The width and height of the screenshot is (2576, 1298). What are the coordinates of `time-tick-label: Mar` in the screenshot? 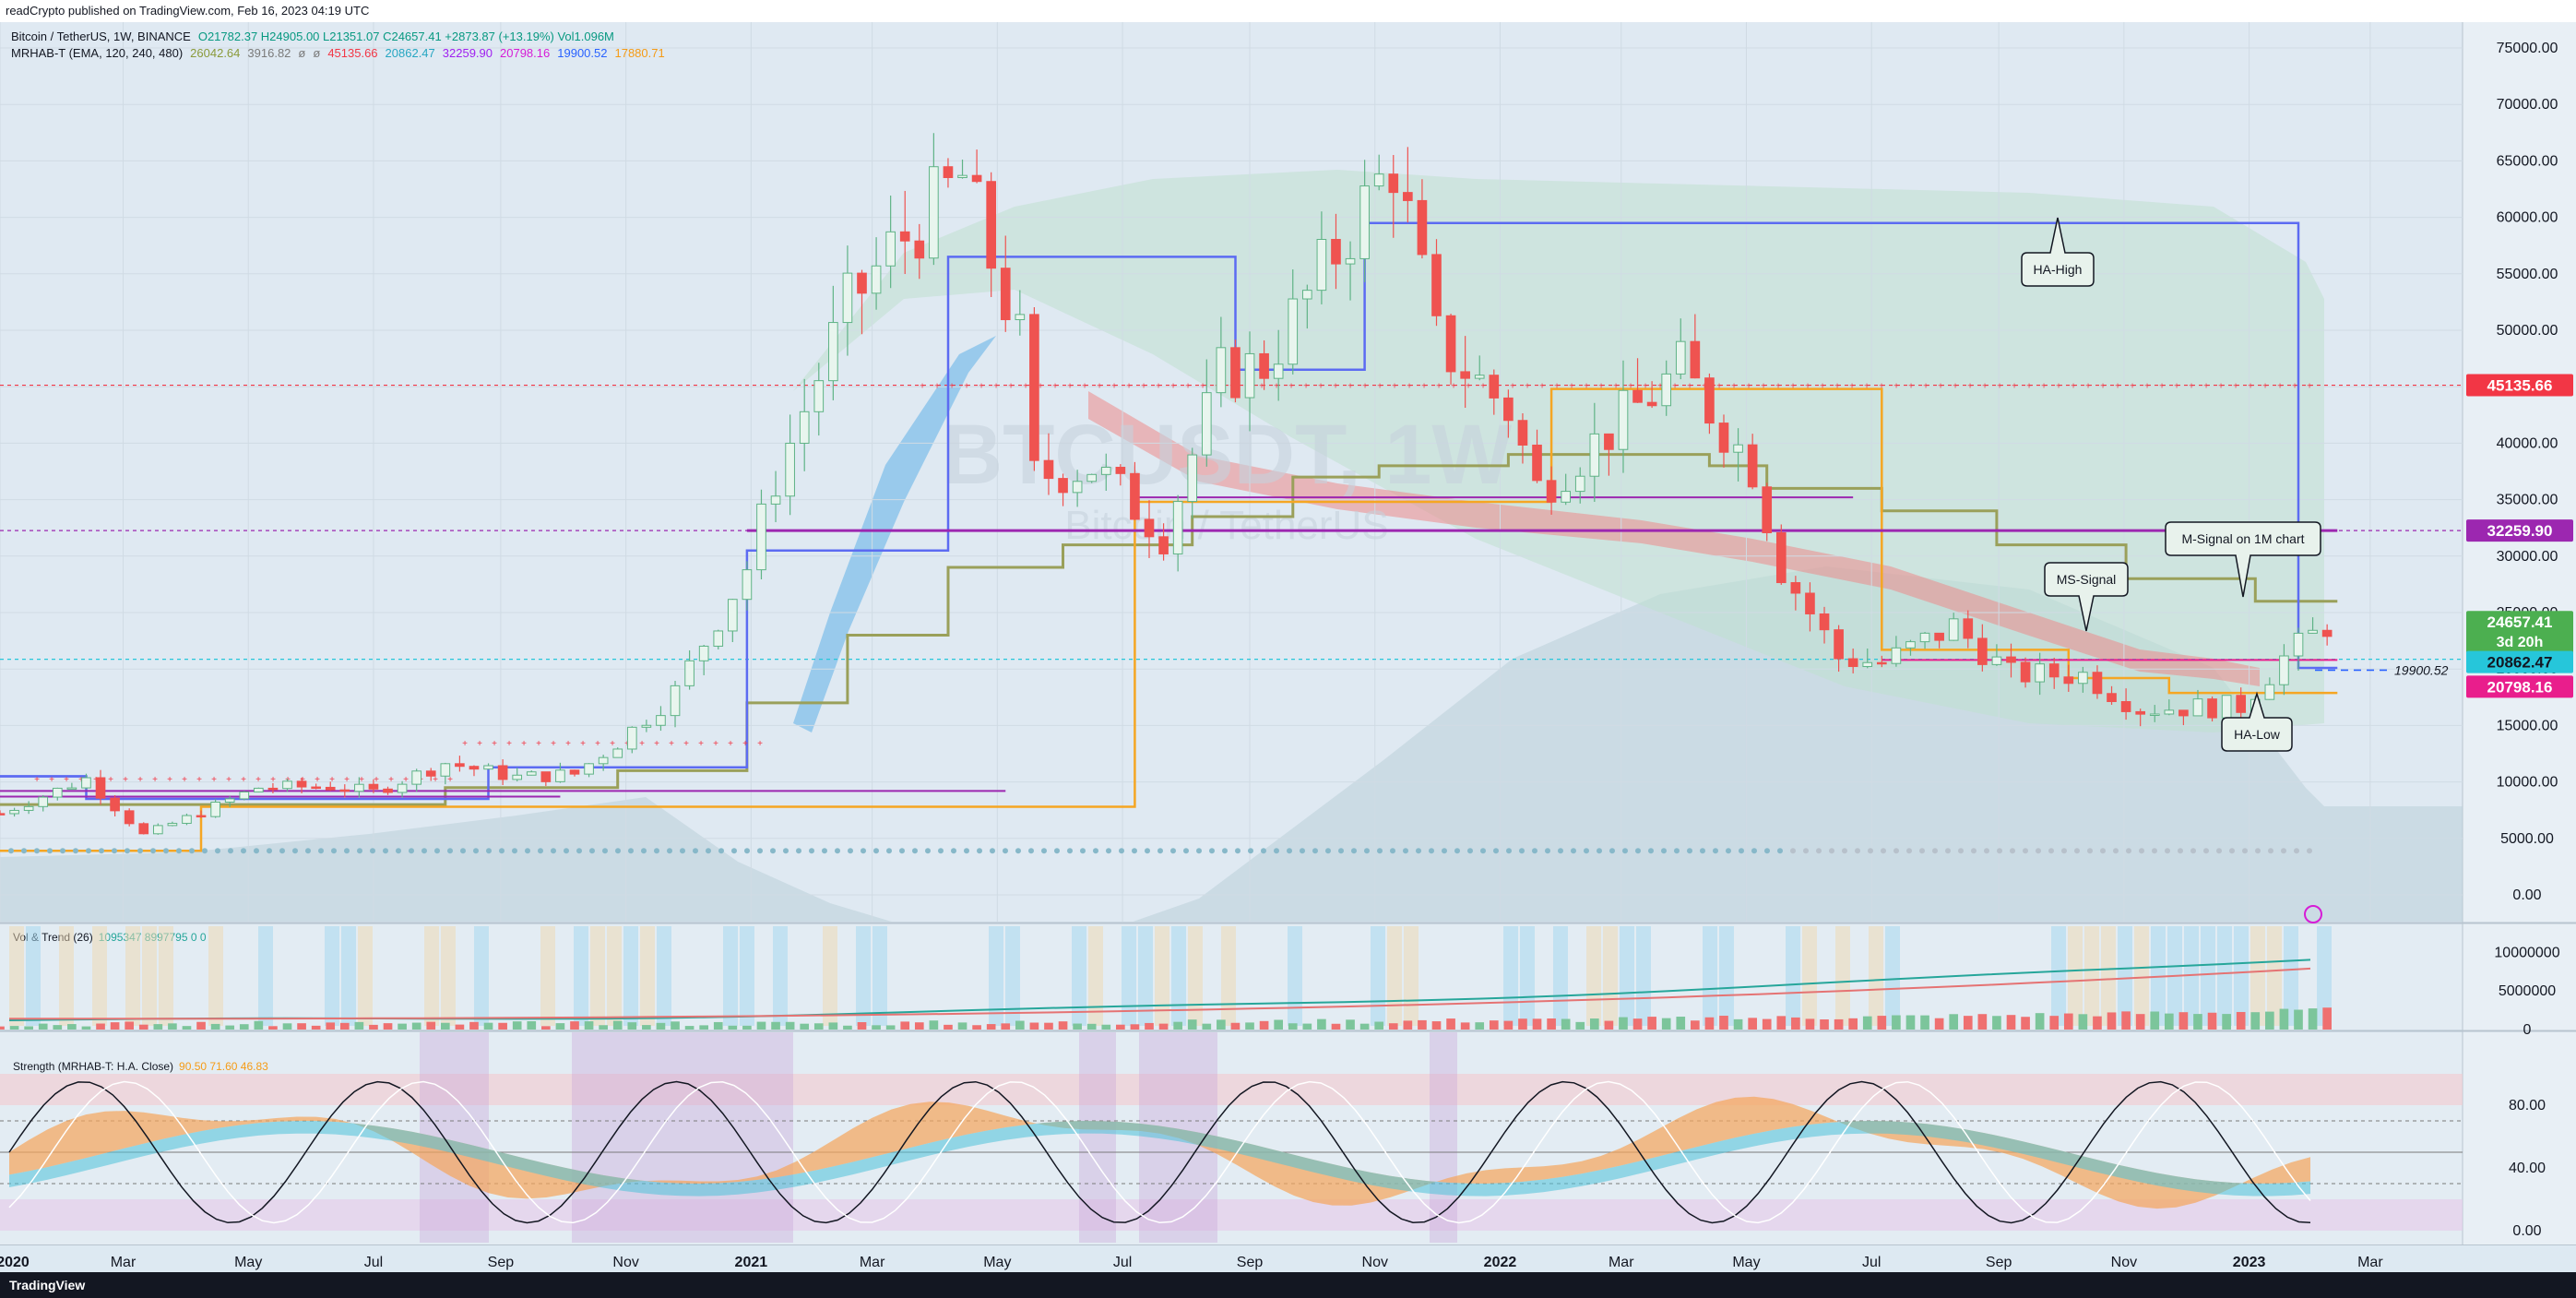 It's located at (872, 1262).